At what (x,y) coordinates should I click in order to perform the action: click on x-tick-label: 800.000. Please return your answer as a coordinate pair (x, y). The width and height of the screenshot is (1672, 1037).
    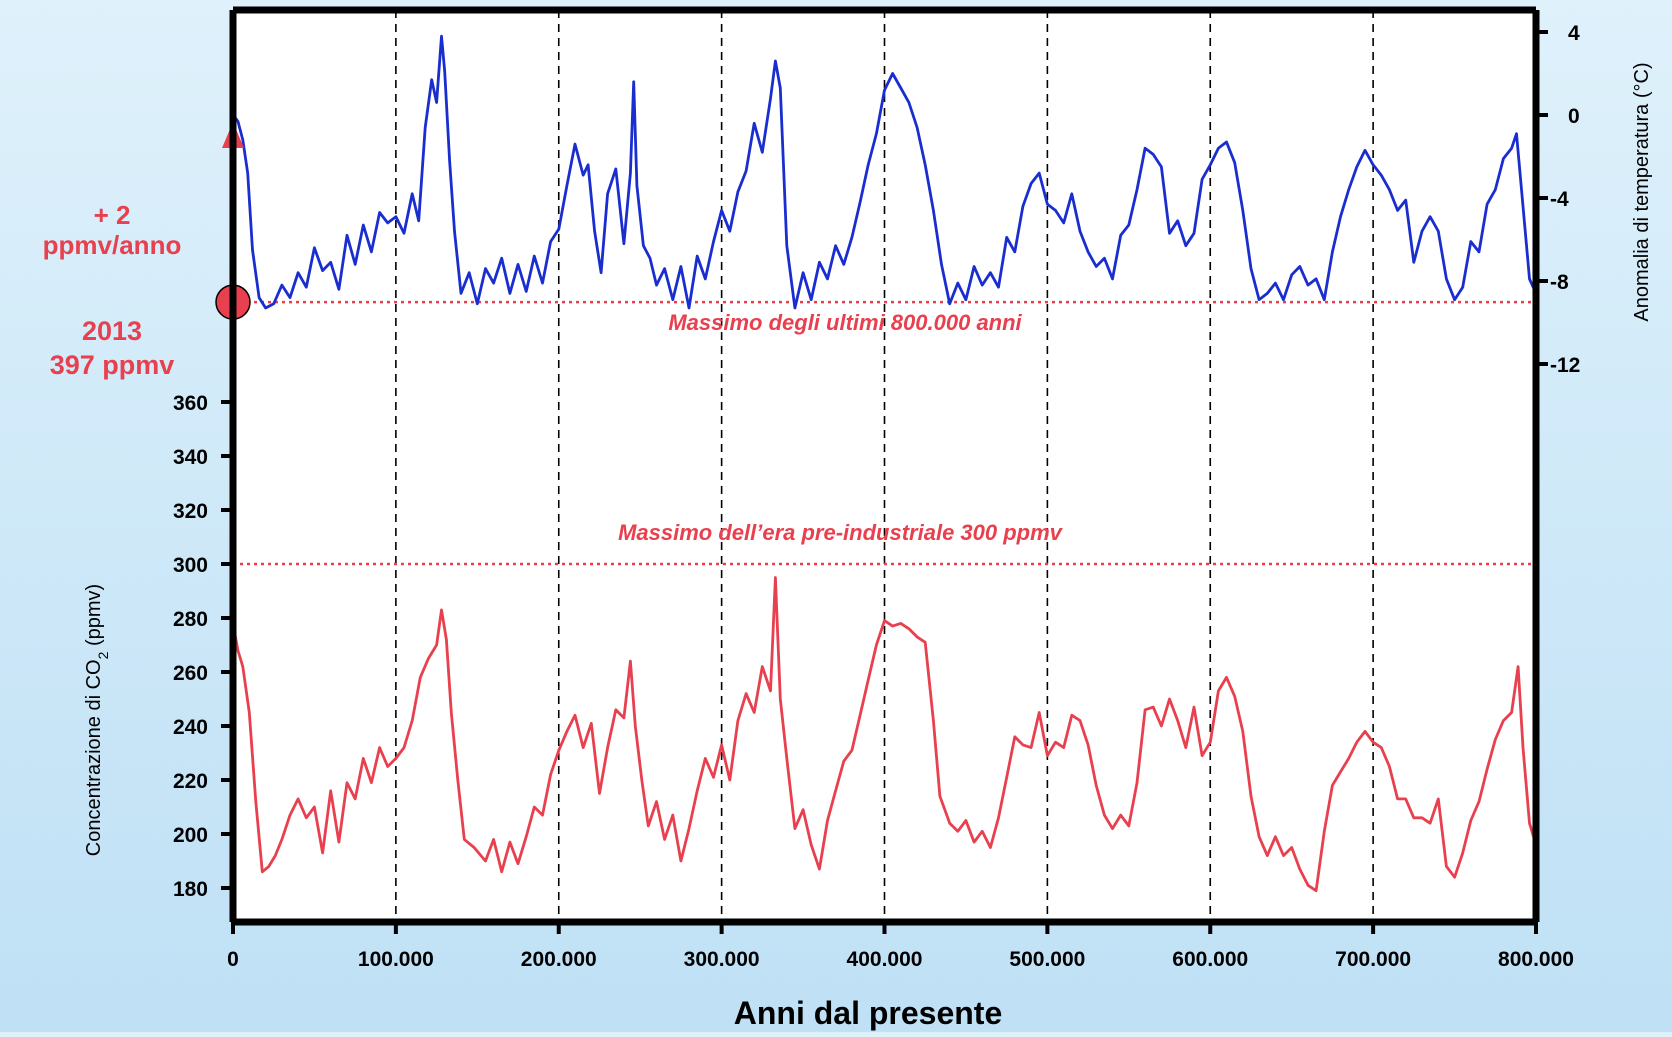
    Looking at the image, I should click on (1536, 959).